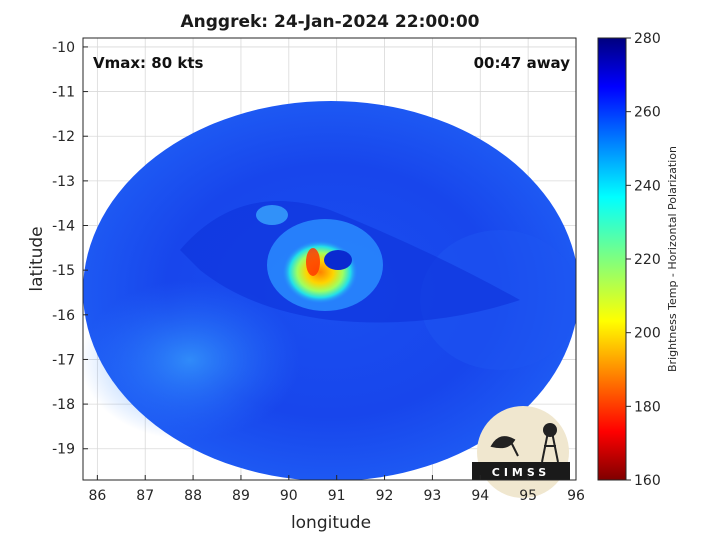  What do you see at coordinates (647, 334) in the screenshot?
I see `colorbar-tick-label: 200` at bounding box center [647, 334].